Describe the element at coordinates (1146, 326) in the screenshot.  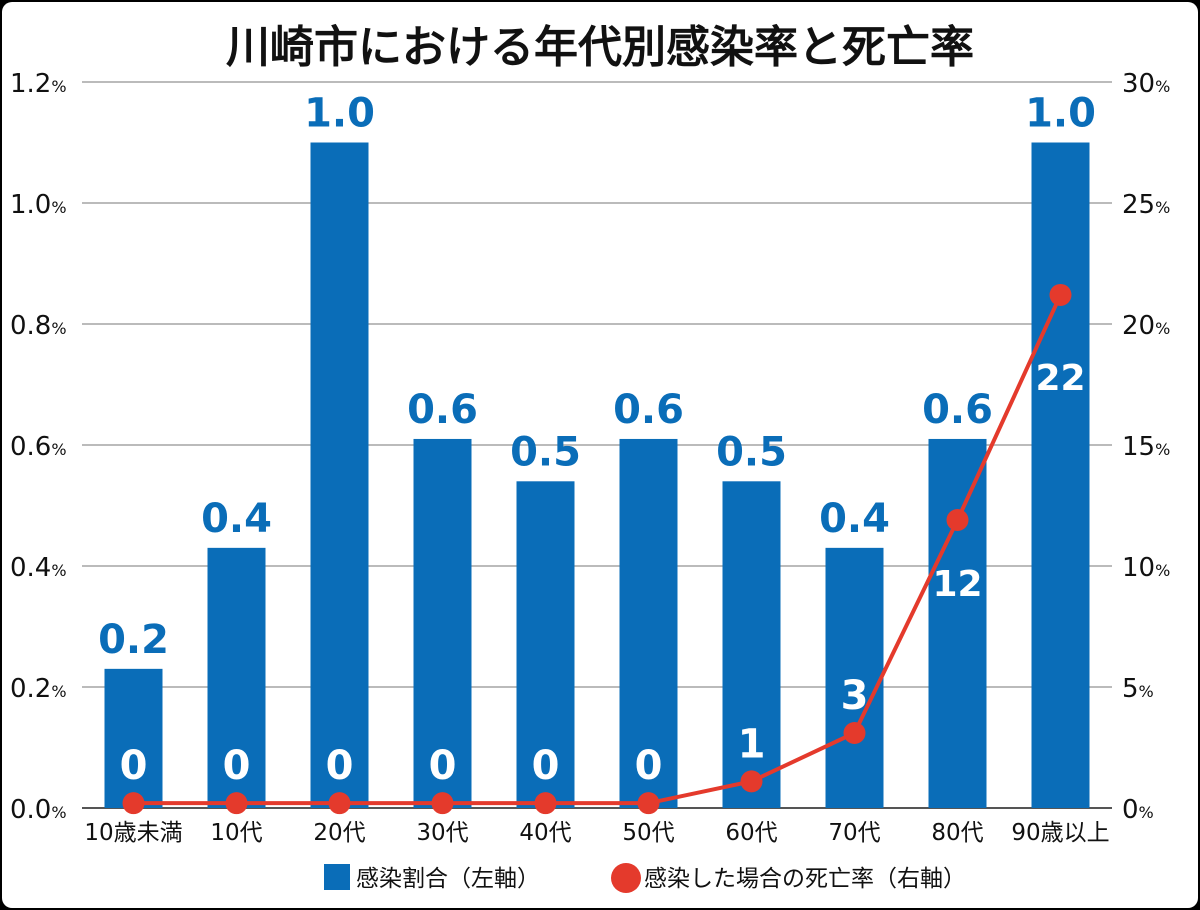
I see `right-tick-label: 20%` at that location.